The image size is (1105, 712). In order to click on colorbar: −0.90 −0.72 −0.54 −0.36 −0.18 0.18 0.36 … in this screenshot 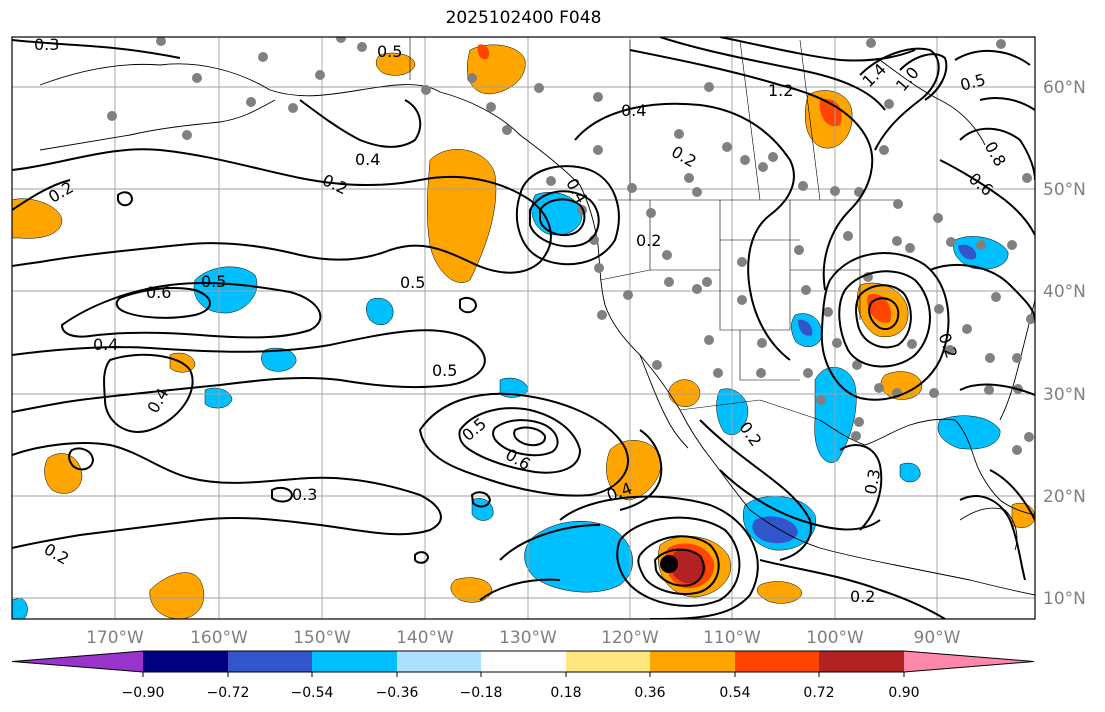, I will do `click(523, 675)`.